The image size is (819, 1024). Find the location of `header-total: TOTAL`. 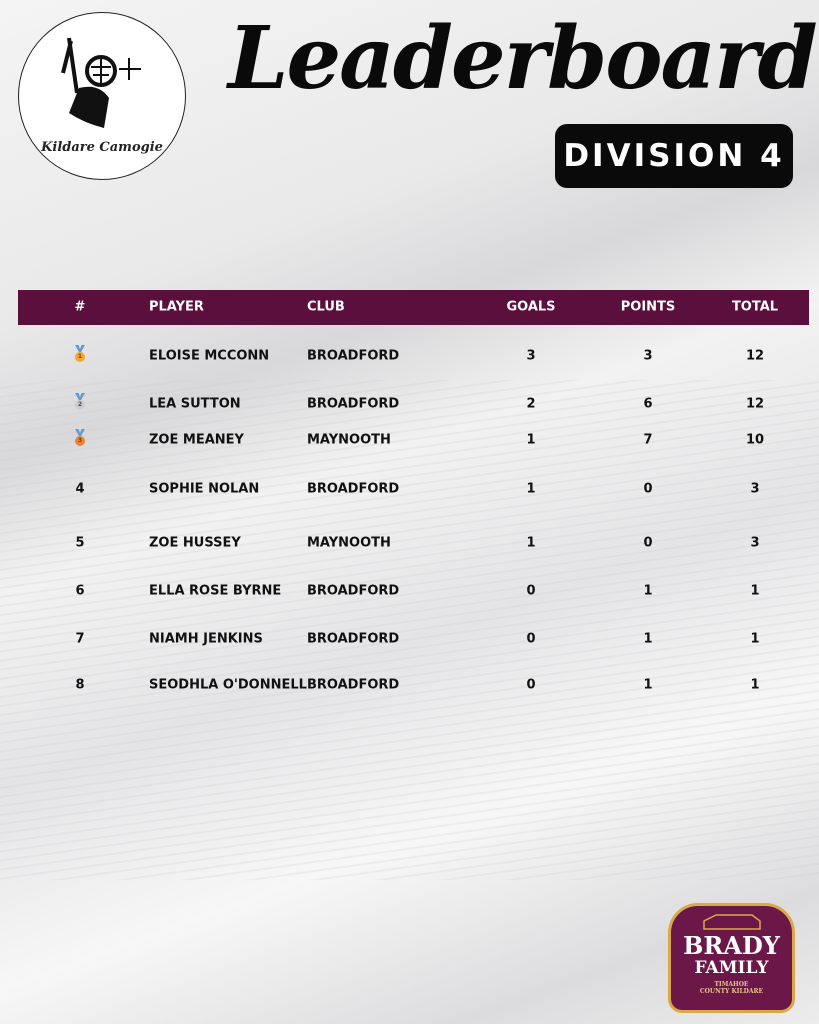

header-total: TOTAL is located at coordinates (755, 307).